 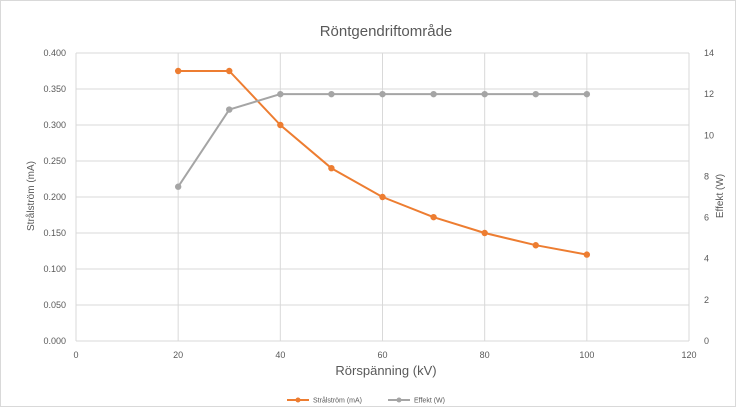 What do you see at coordinates (54, 305) in the screenshot?
I see `y-left-tick-label: 0.050` at bounding box center [54, 305].